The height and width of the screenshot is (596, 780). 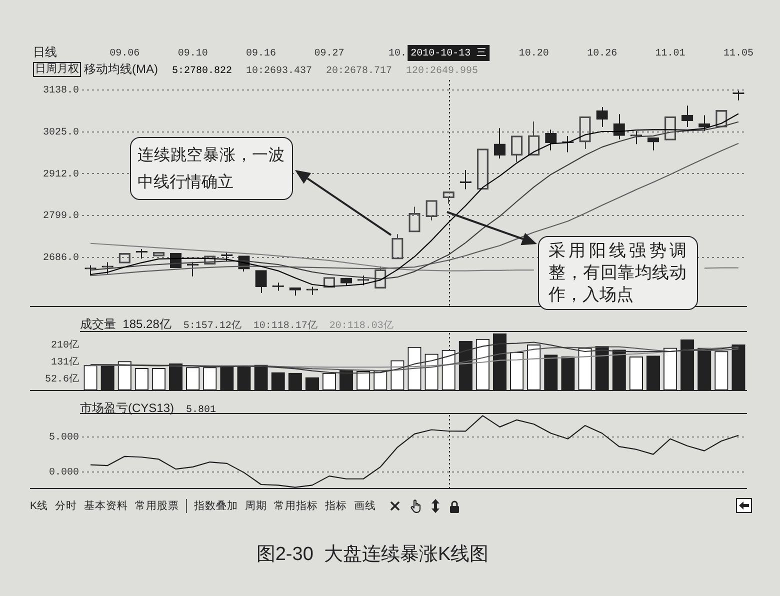 I want to click on x-tick-label: 09.16, so click(x=261, y=54).